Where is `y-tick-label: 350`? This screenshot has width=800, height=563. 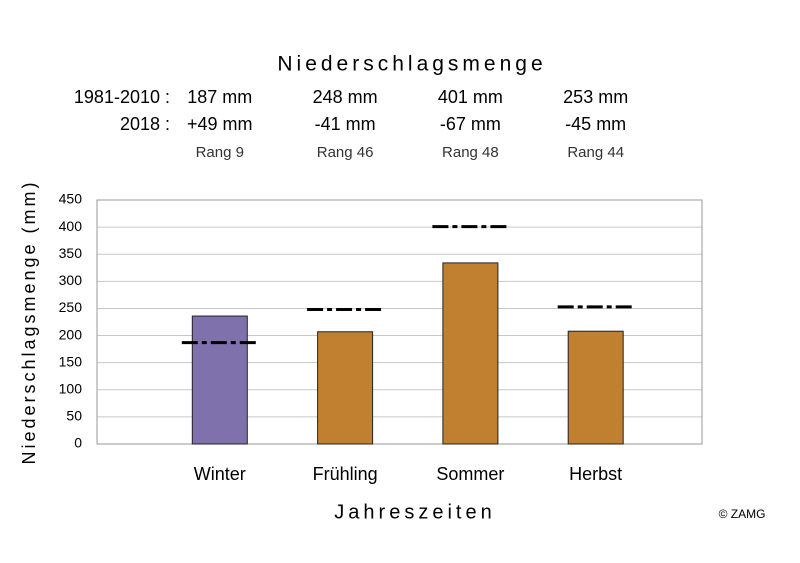
y-tick-label: 350 is located at coordinates (71, 253).